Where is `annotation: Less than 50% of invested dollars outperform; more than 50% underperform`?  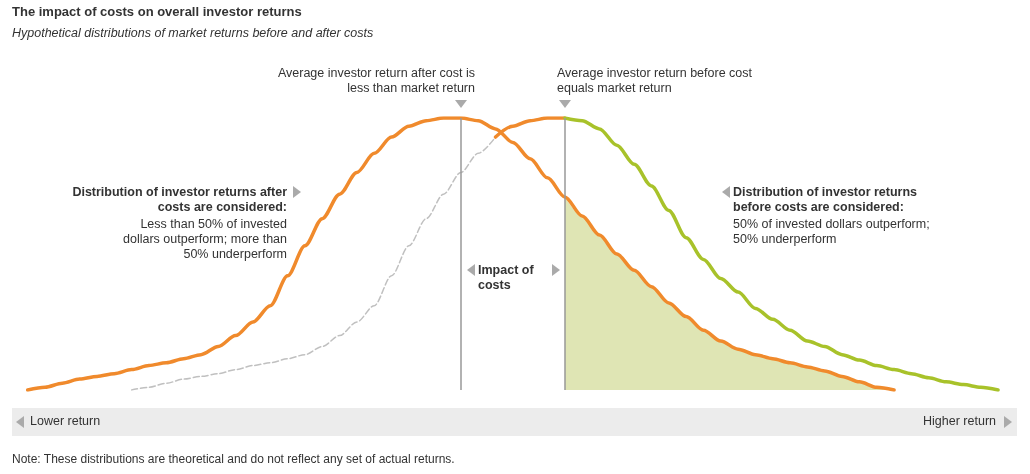
annotation: Less than 50% of invested dollars outperform; more than 50% underperform is located at coordinates (204, 239).